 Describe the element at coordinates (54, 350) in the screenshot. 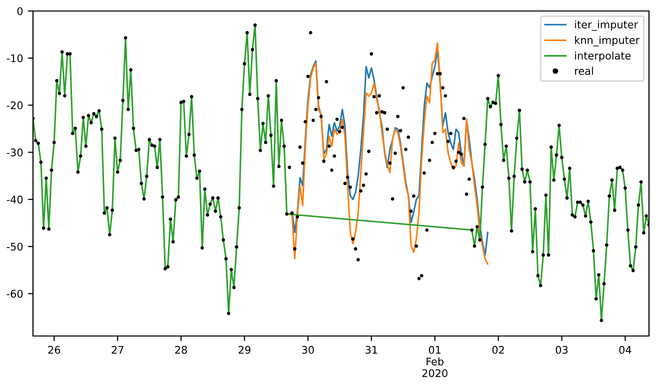

I see `x-tick-label: 26` at that location.